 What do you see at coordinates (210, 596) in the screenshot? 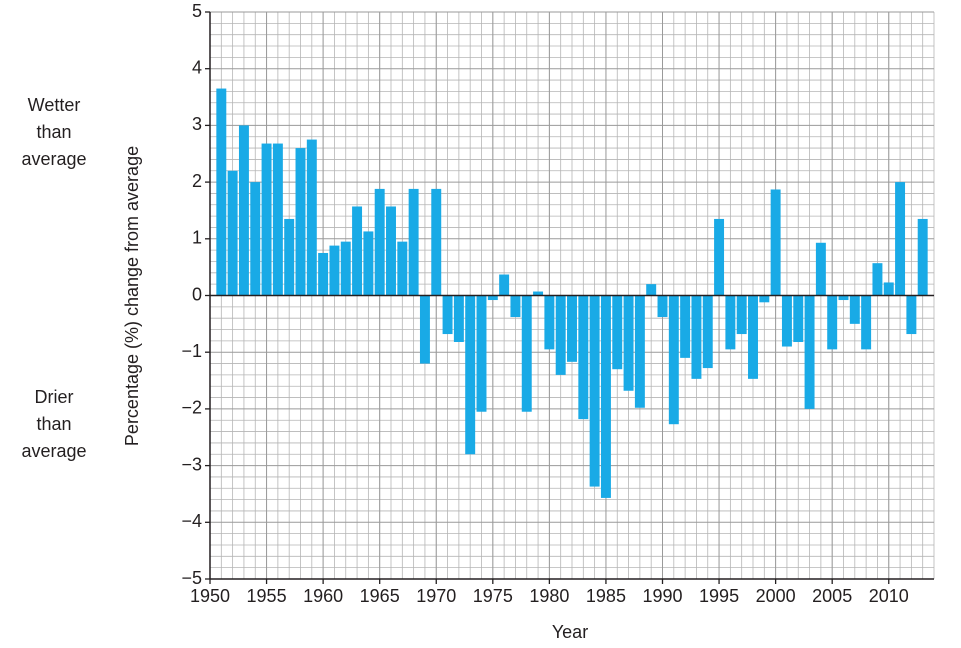
I see `x-tick-label: 1950` at bounding box center [210, 596].